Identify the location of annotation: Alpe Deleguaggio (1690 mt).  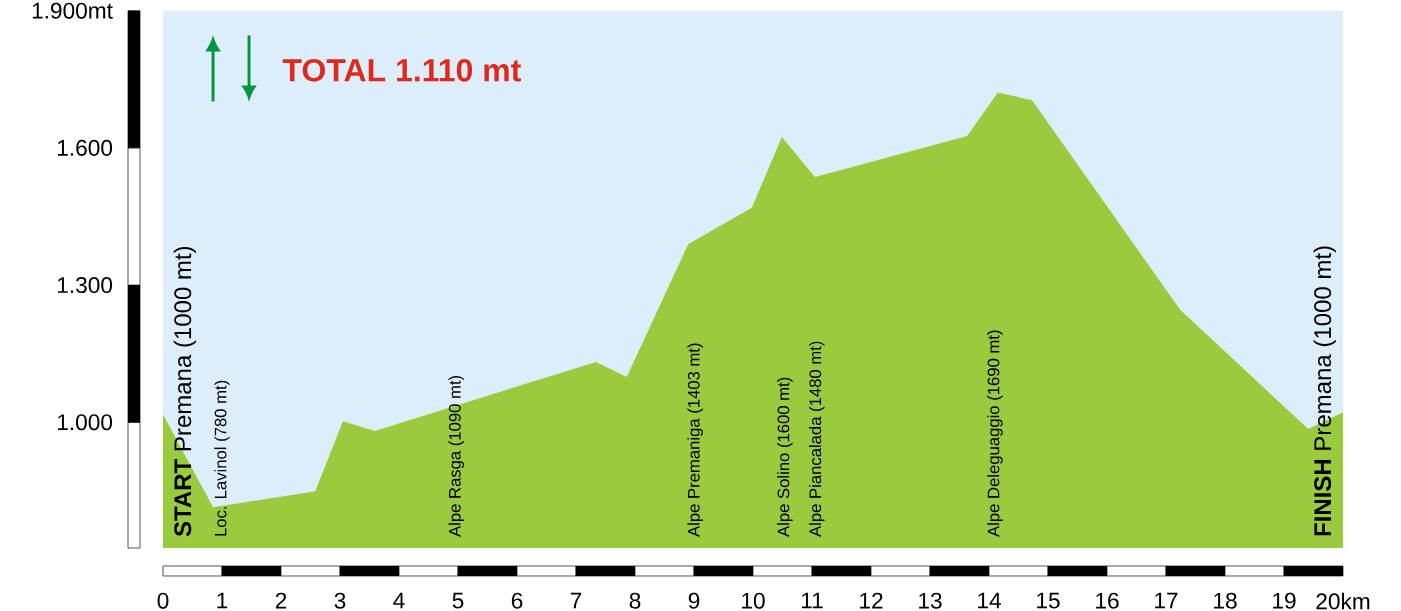
(995, 433).